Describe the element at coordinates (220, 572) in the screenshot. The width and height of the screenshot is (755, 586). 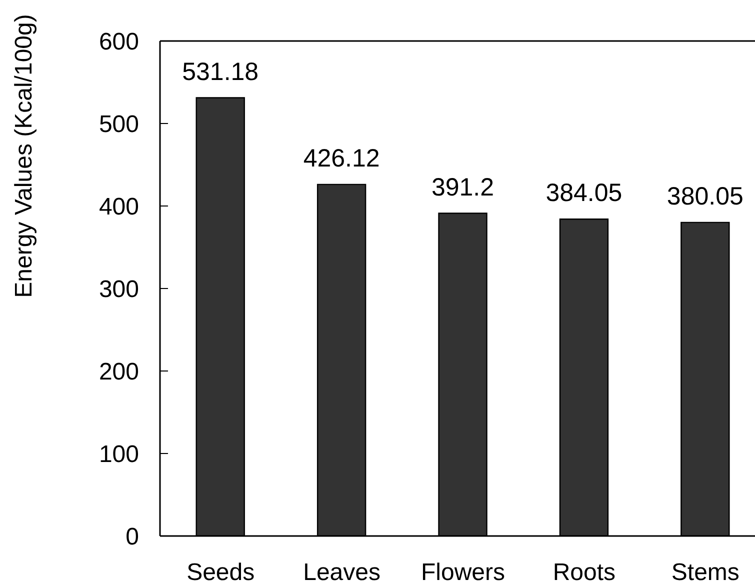
I see `x-tick-label: Seeds` at that location.